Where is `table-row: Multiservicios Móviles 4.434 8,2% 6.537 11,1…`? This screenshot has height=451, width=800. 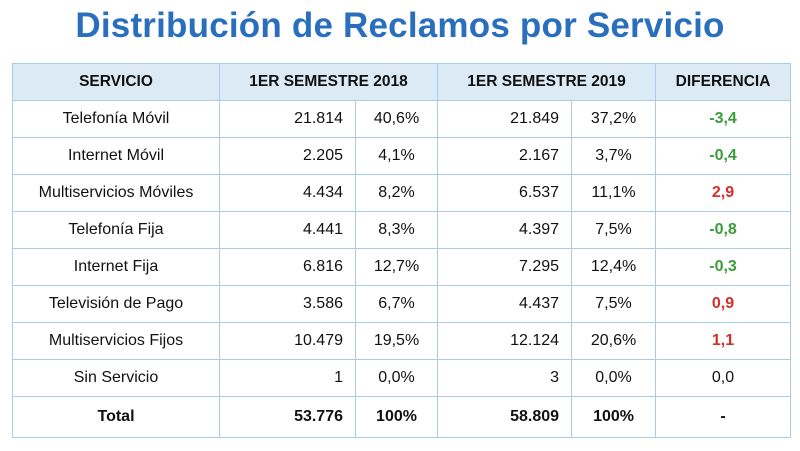 table-row: Multiservicios Móviles 4.434 8,2% 6.537 11,1… is located at coordinates (402, 193).